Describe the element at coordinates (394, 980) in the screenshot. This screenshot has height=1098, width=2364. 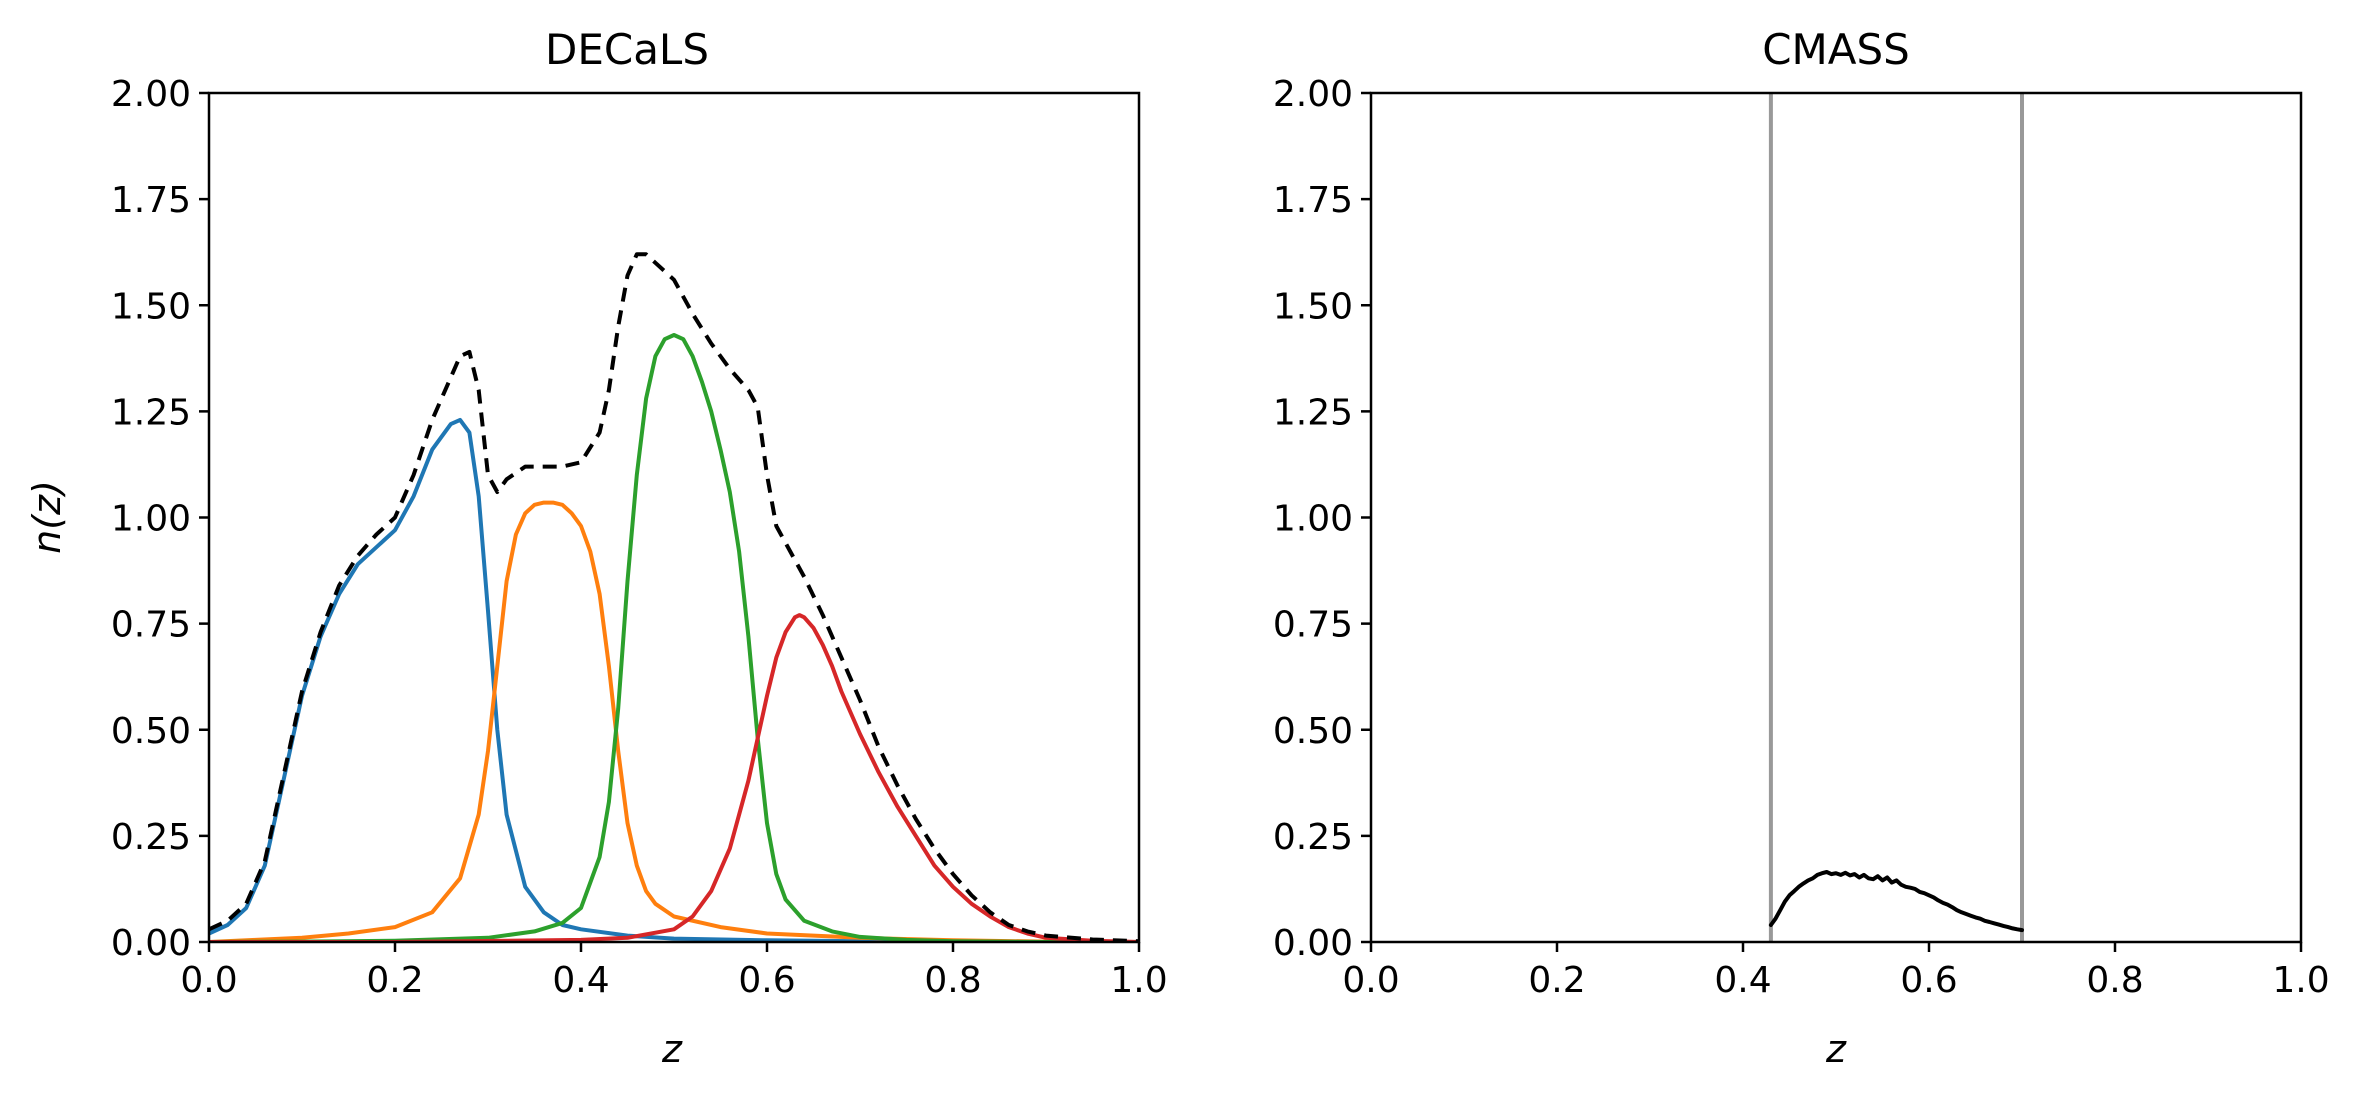
I see `decals-x-tick-label: 0.2` at that location.